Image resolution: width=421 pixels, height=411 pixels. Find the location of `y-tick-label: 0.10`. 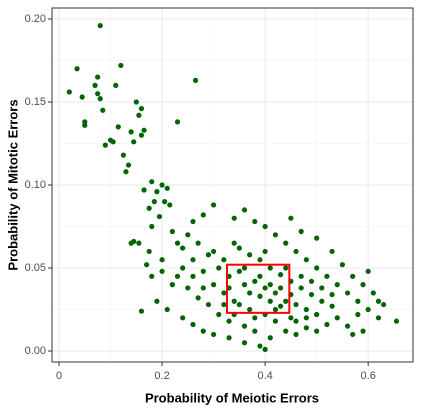

y-tick-label: 0.10 is located at coordinates (35, 185).